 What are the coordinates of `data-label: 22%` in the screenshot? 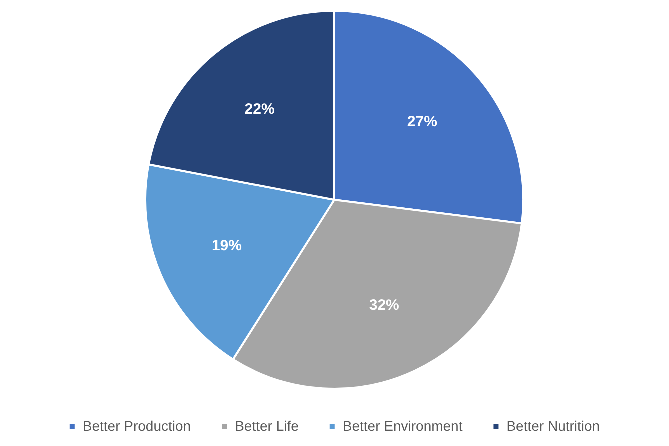 It's located at (259, 109).